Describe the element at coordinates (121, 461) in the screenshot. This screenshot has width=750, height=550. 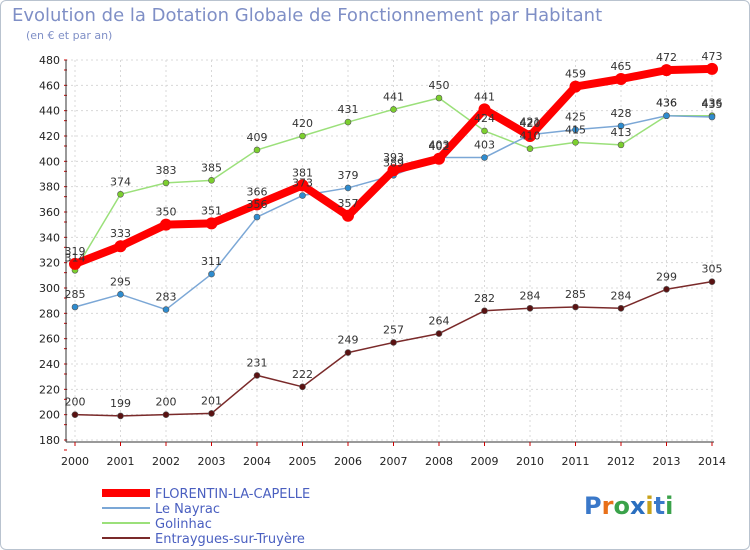
I see `x-tick-label: 2001` at that location.